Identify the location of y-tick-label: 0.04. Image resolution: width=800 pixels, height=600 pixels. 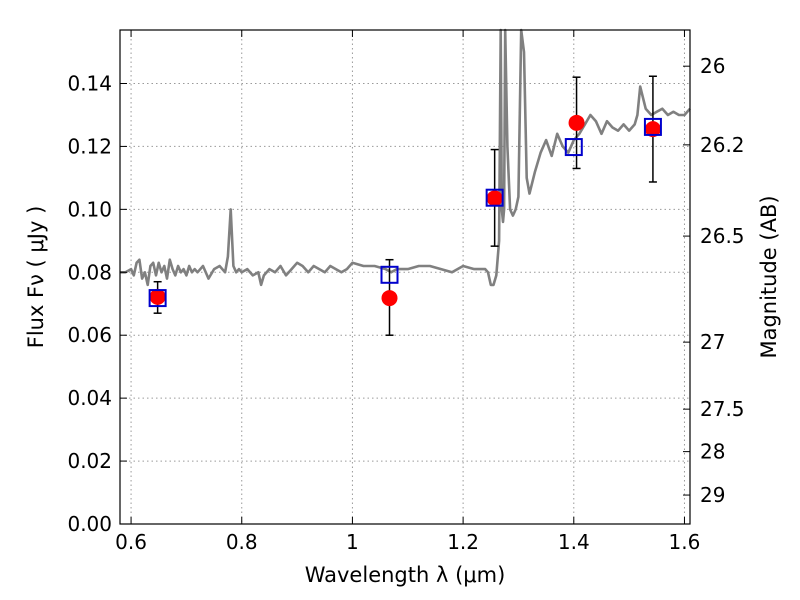
(89, 398).